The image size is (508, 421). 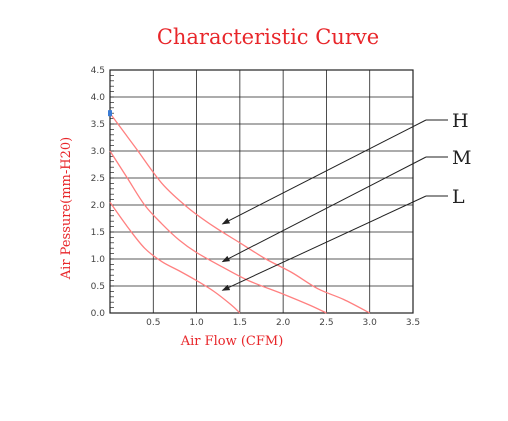 What do you see at coordinates (110, 113) in the screenshot?
I see `series-start-marker` at bounding box center [110, 113].